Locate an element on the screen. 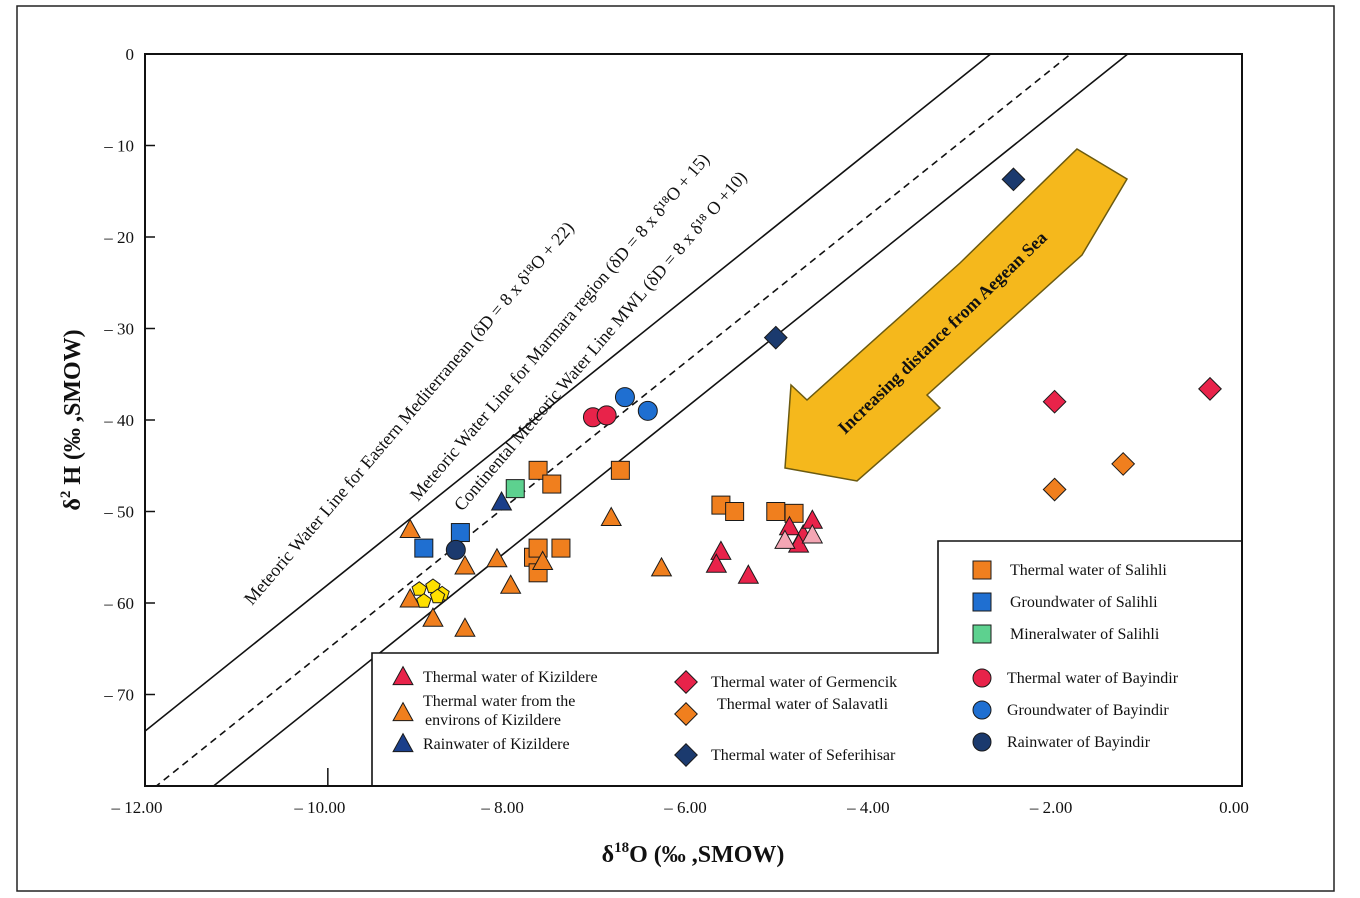 The height and width of the screenshot is (898, 1360). y-tick-label-0: 0 is located at coordinates (130, 54).